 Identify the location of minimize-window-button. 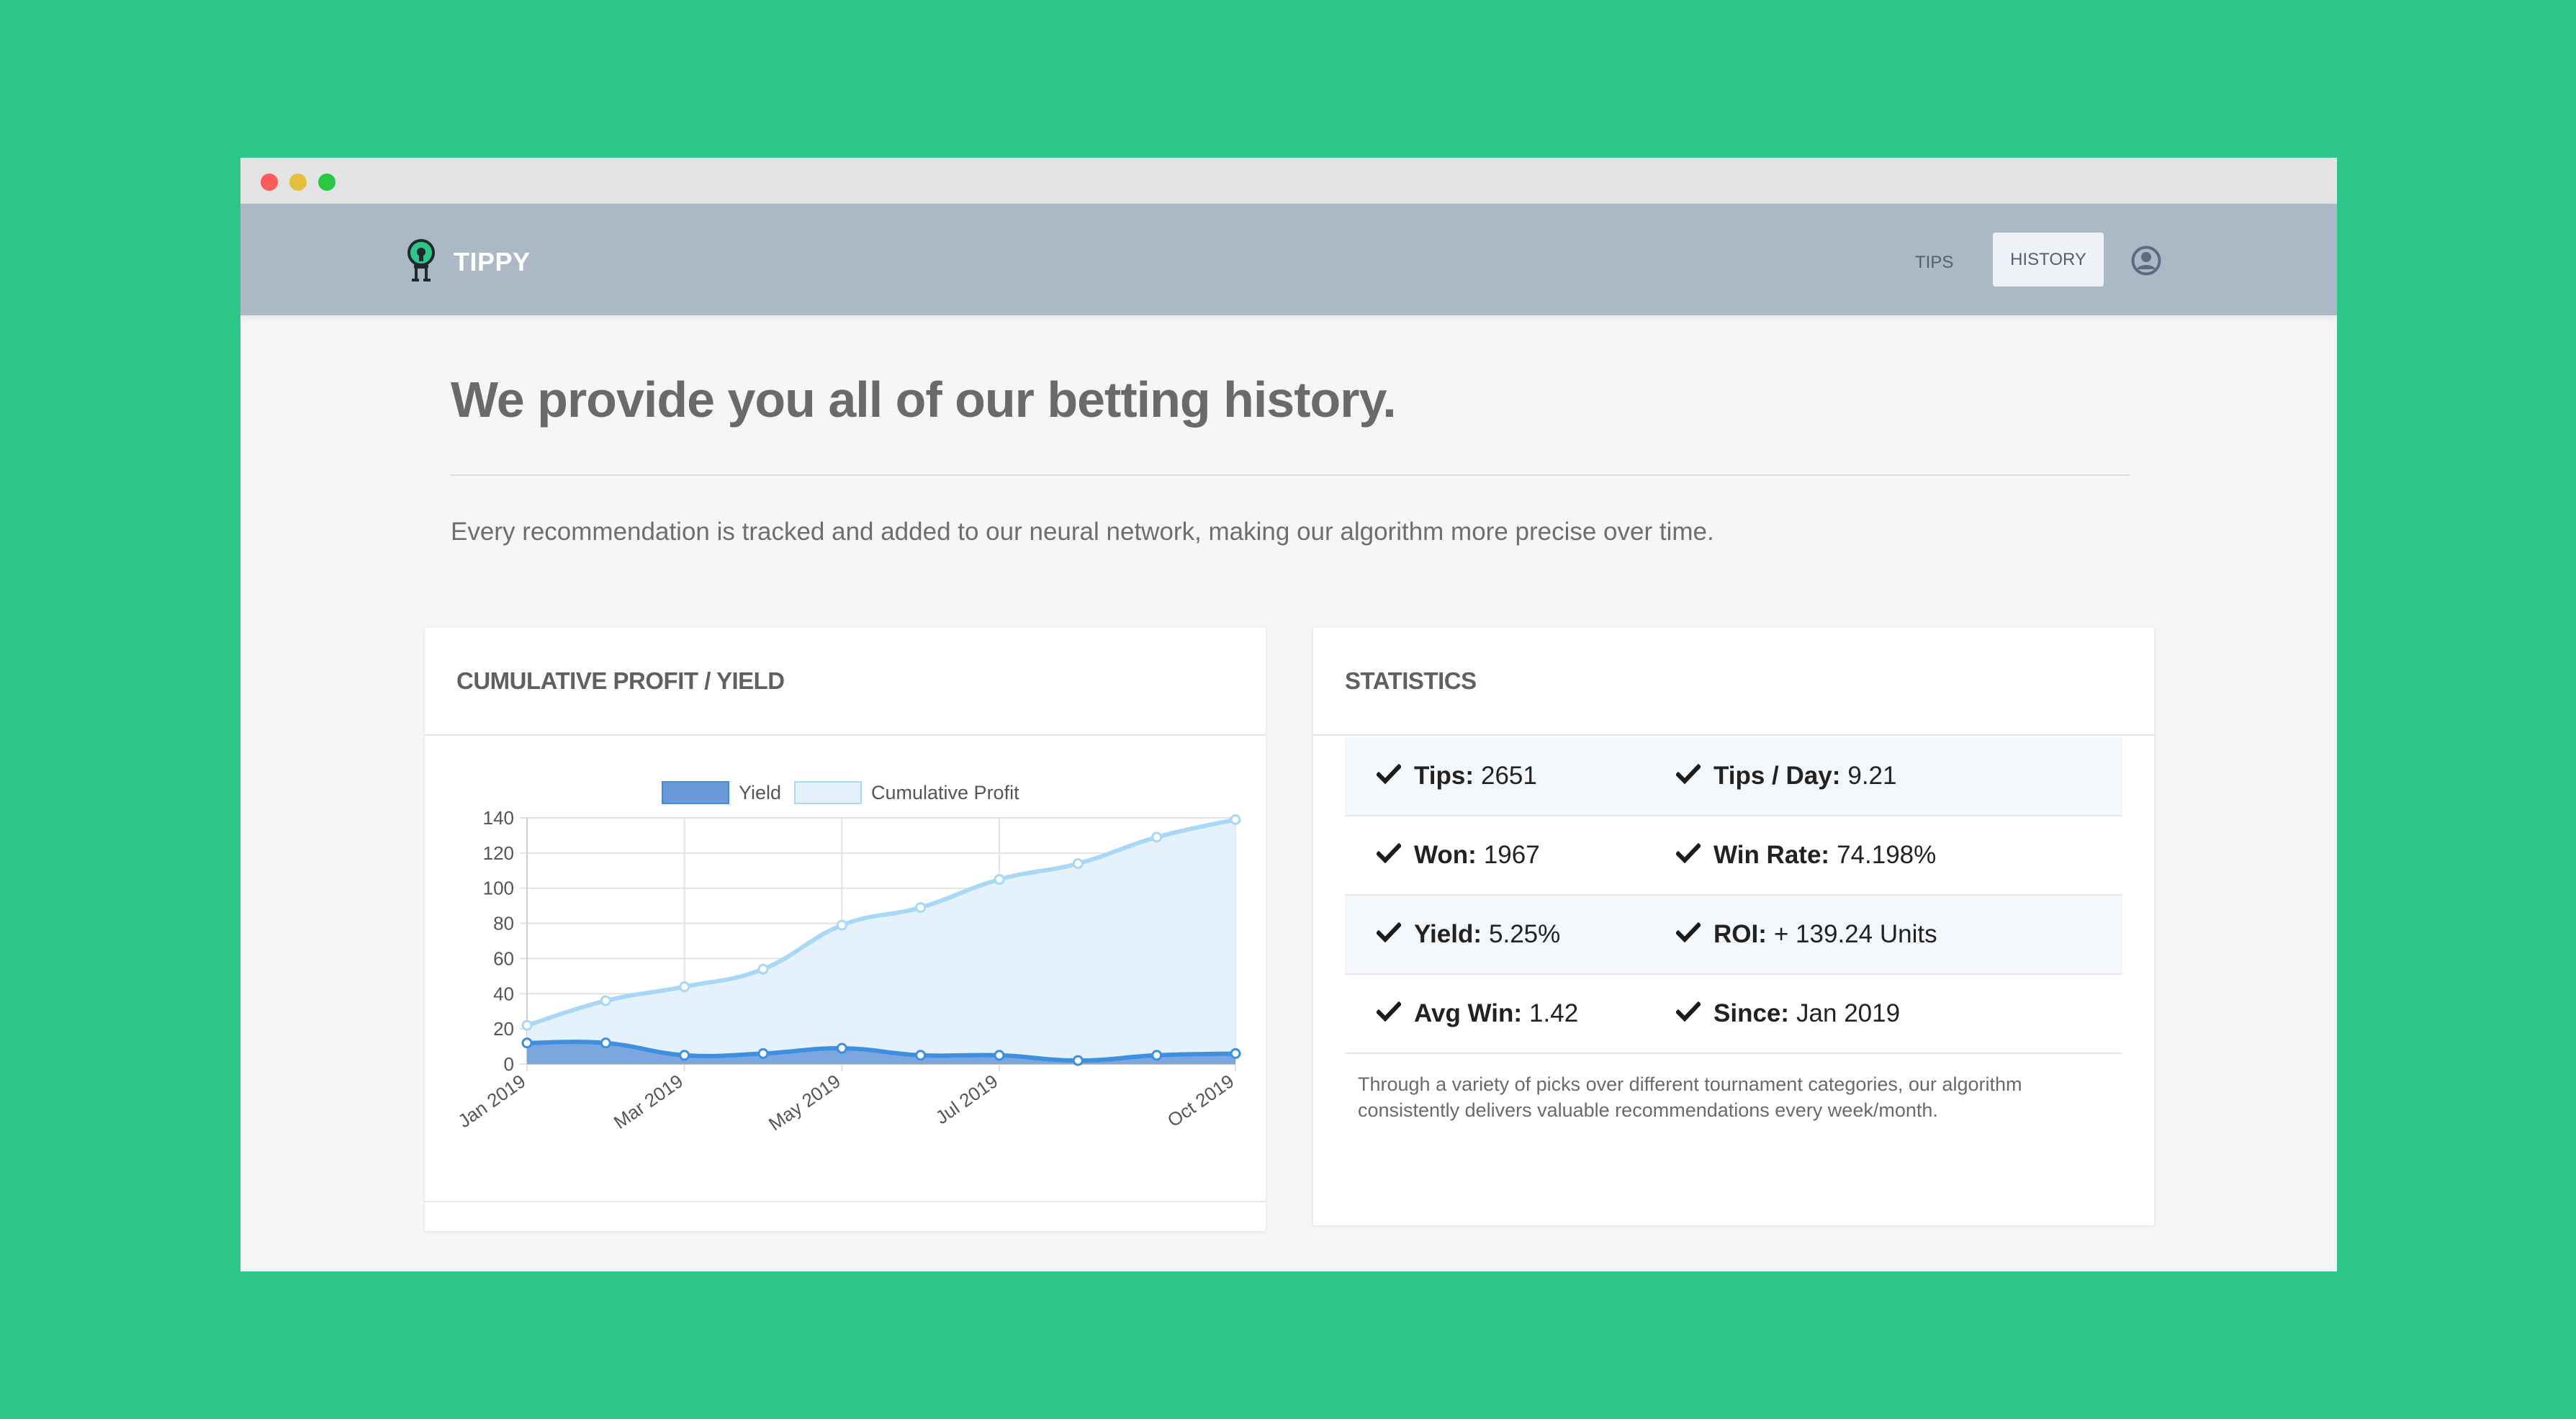
(298, 182).